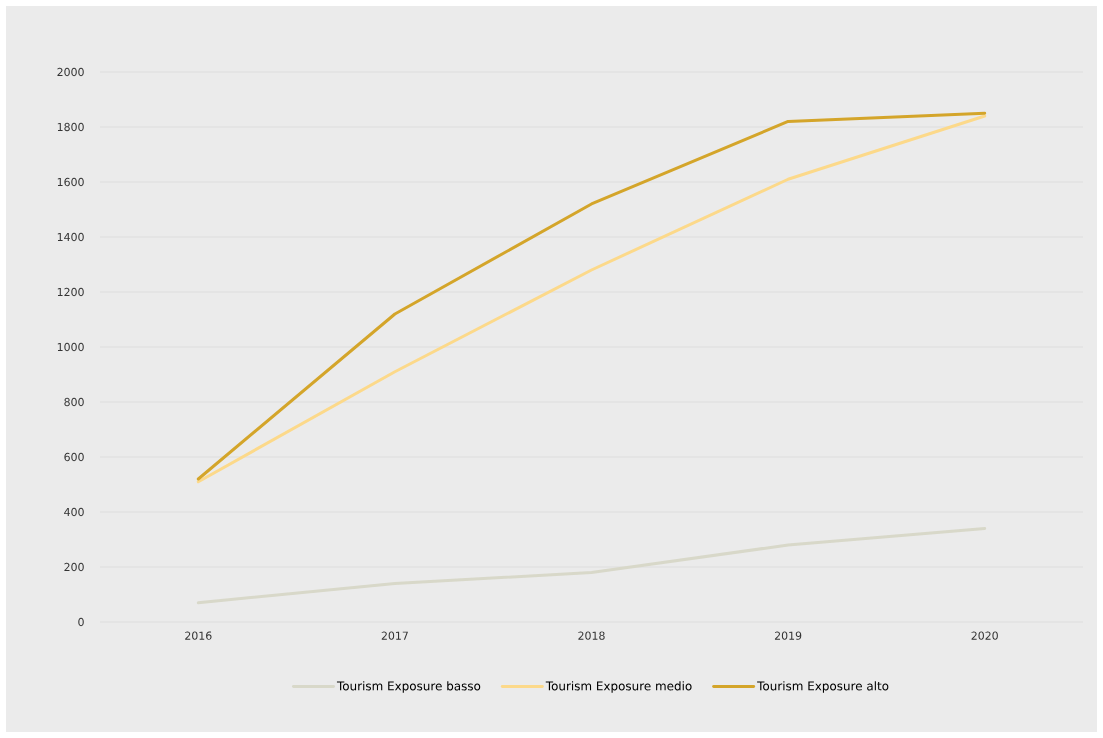 This screenshot has height=738, width=1103. What do you see at coordinates (70, 347) in the screenshot?
I see `y-tick-label: 1000` at bounding box center [70, 347].